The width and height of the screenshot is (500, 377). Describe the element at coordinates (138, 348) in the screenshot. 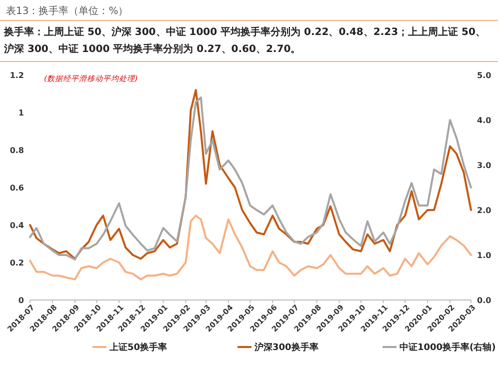

I see `legend-label: 上证50换手率` at that location.